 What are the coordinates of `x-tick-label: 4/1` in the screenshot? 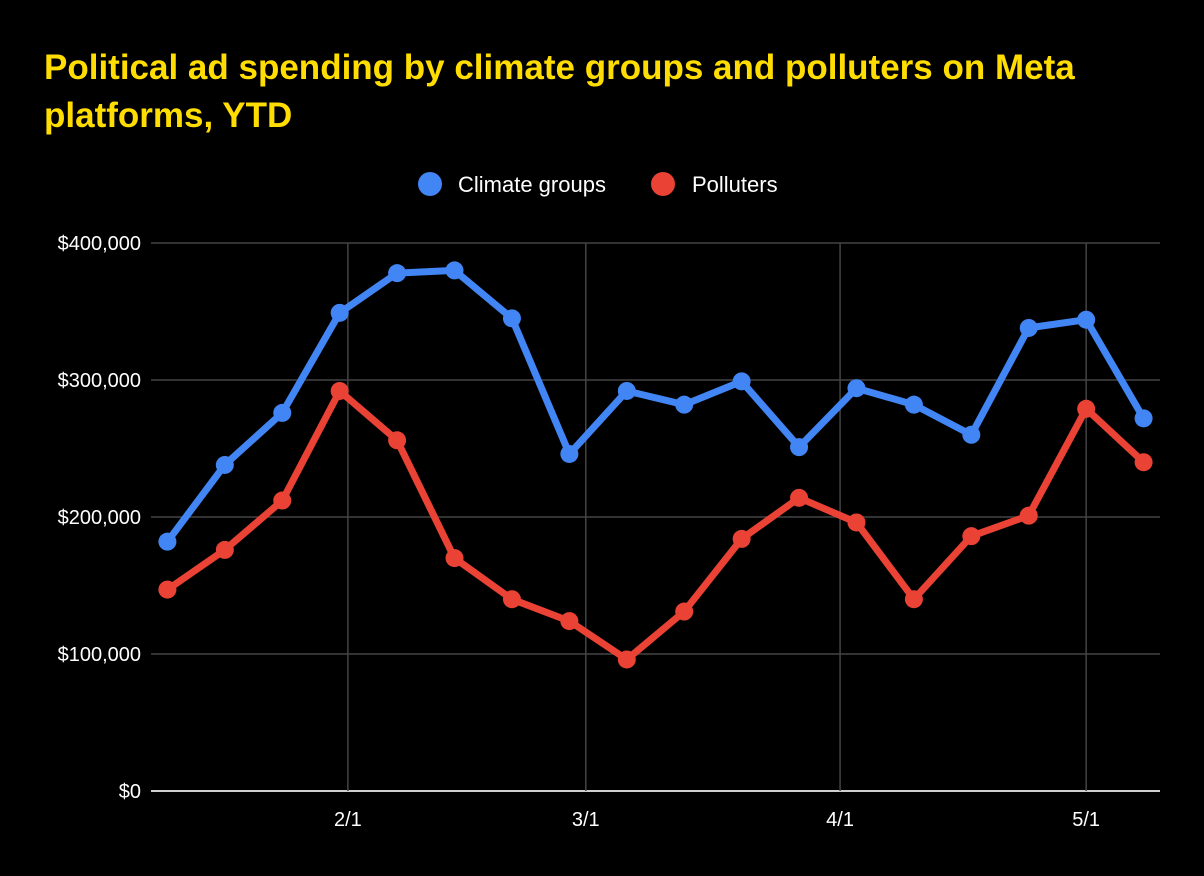 It's located at (840, 820).